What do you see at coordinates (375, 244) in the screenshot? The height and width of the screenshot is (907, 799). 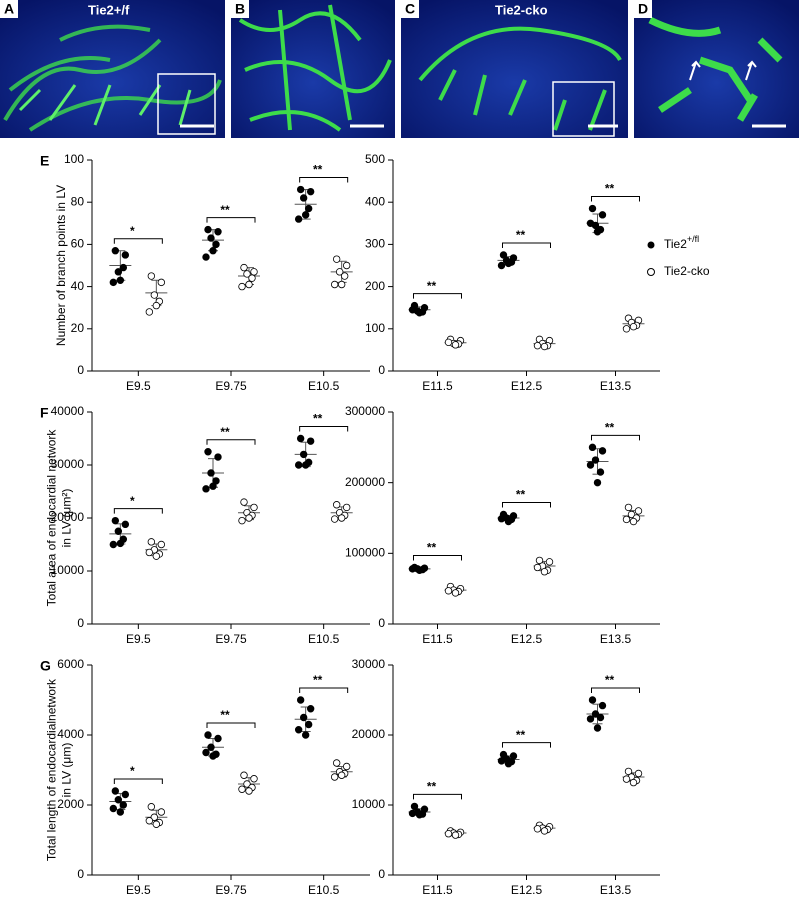 I see `y-tick-label: 300` at bounding box center [375, 244].